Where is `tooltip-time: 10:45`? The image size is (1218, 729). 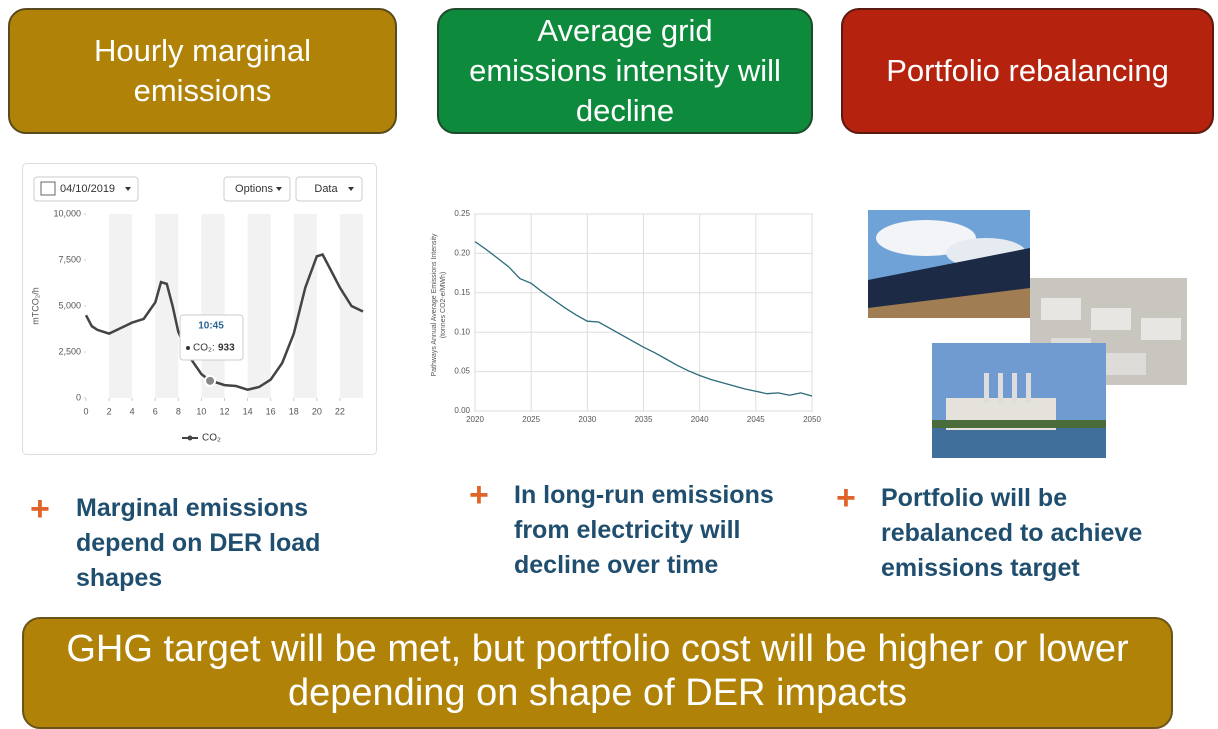
tooltip-time: 10:45 is located at coordinates (211, 326).